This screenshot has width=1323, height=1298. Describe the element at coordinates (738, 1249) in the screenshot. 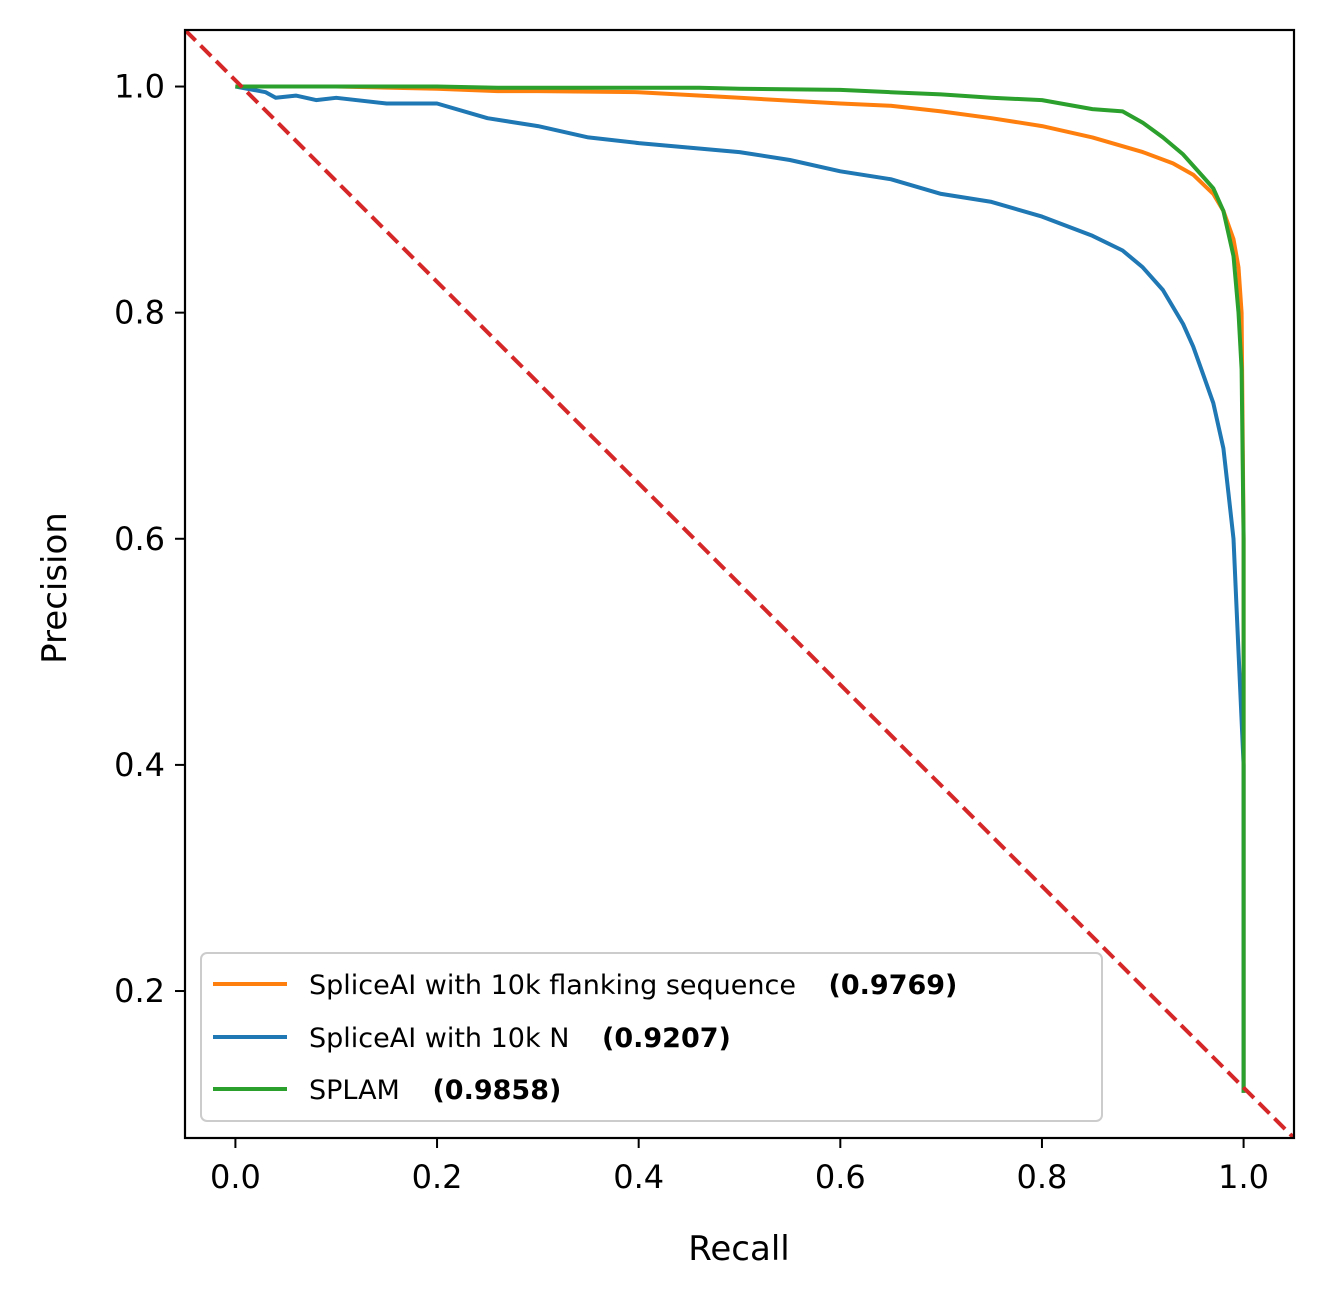

I see `x-axis-title: Recall` at that location.